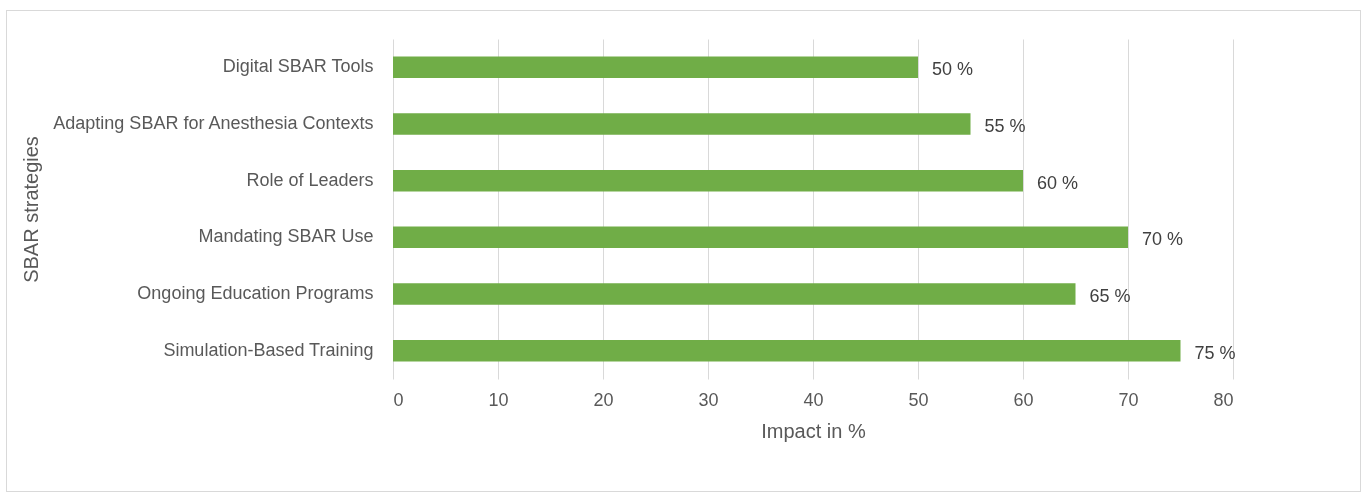  Describe the element at coordinates (813, 430) in the screenshot. I see `x-axis-title: Impact in %` at that location.